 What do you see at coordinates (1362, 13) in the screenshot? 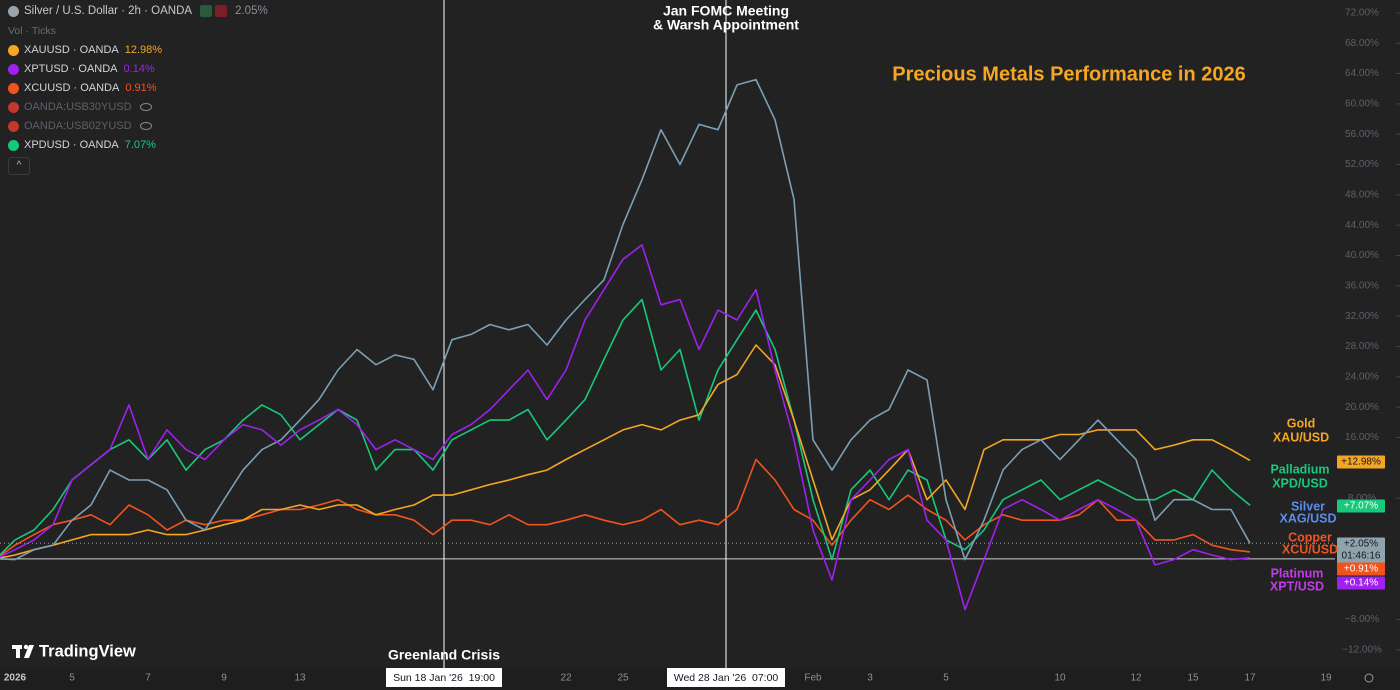
I see `y-tick-label: 72.00%` at bounding box center [1362, 13].